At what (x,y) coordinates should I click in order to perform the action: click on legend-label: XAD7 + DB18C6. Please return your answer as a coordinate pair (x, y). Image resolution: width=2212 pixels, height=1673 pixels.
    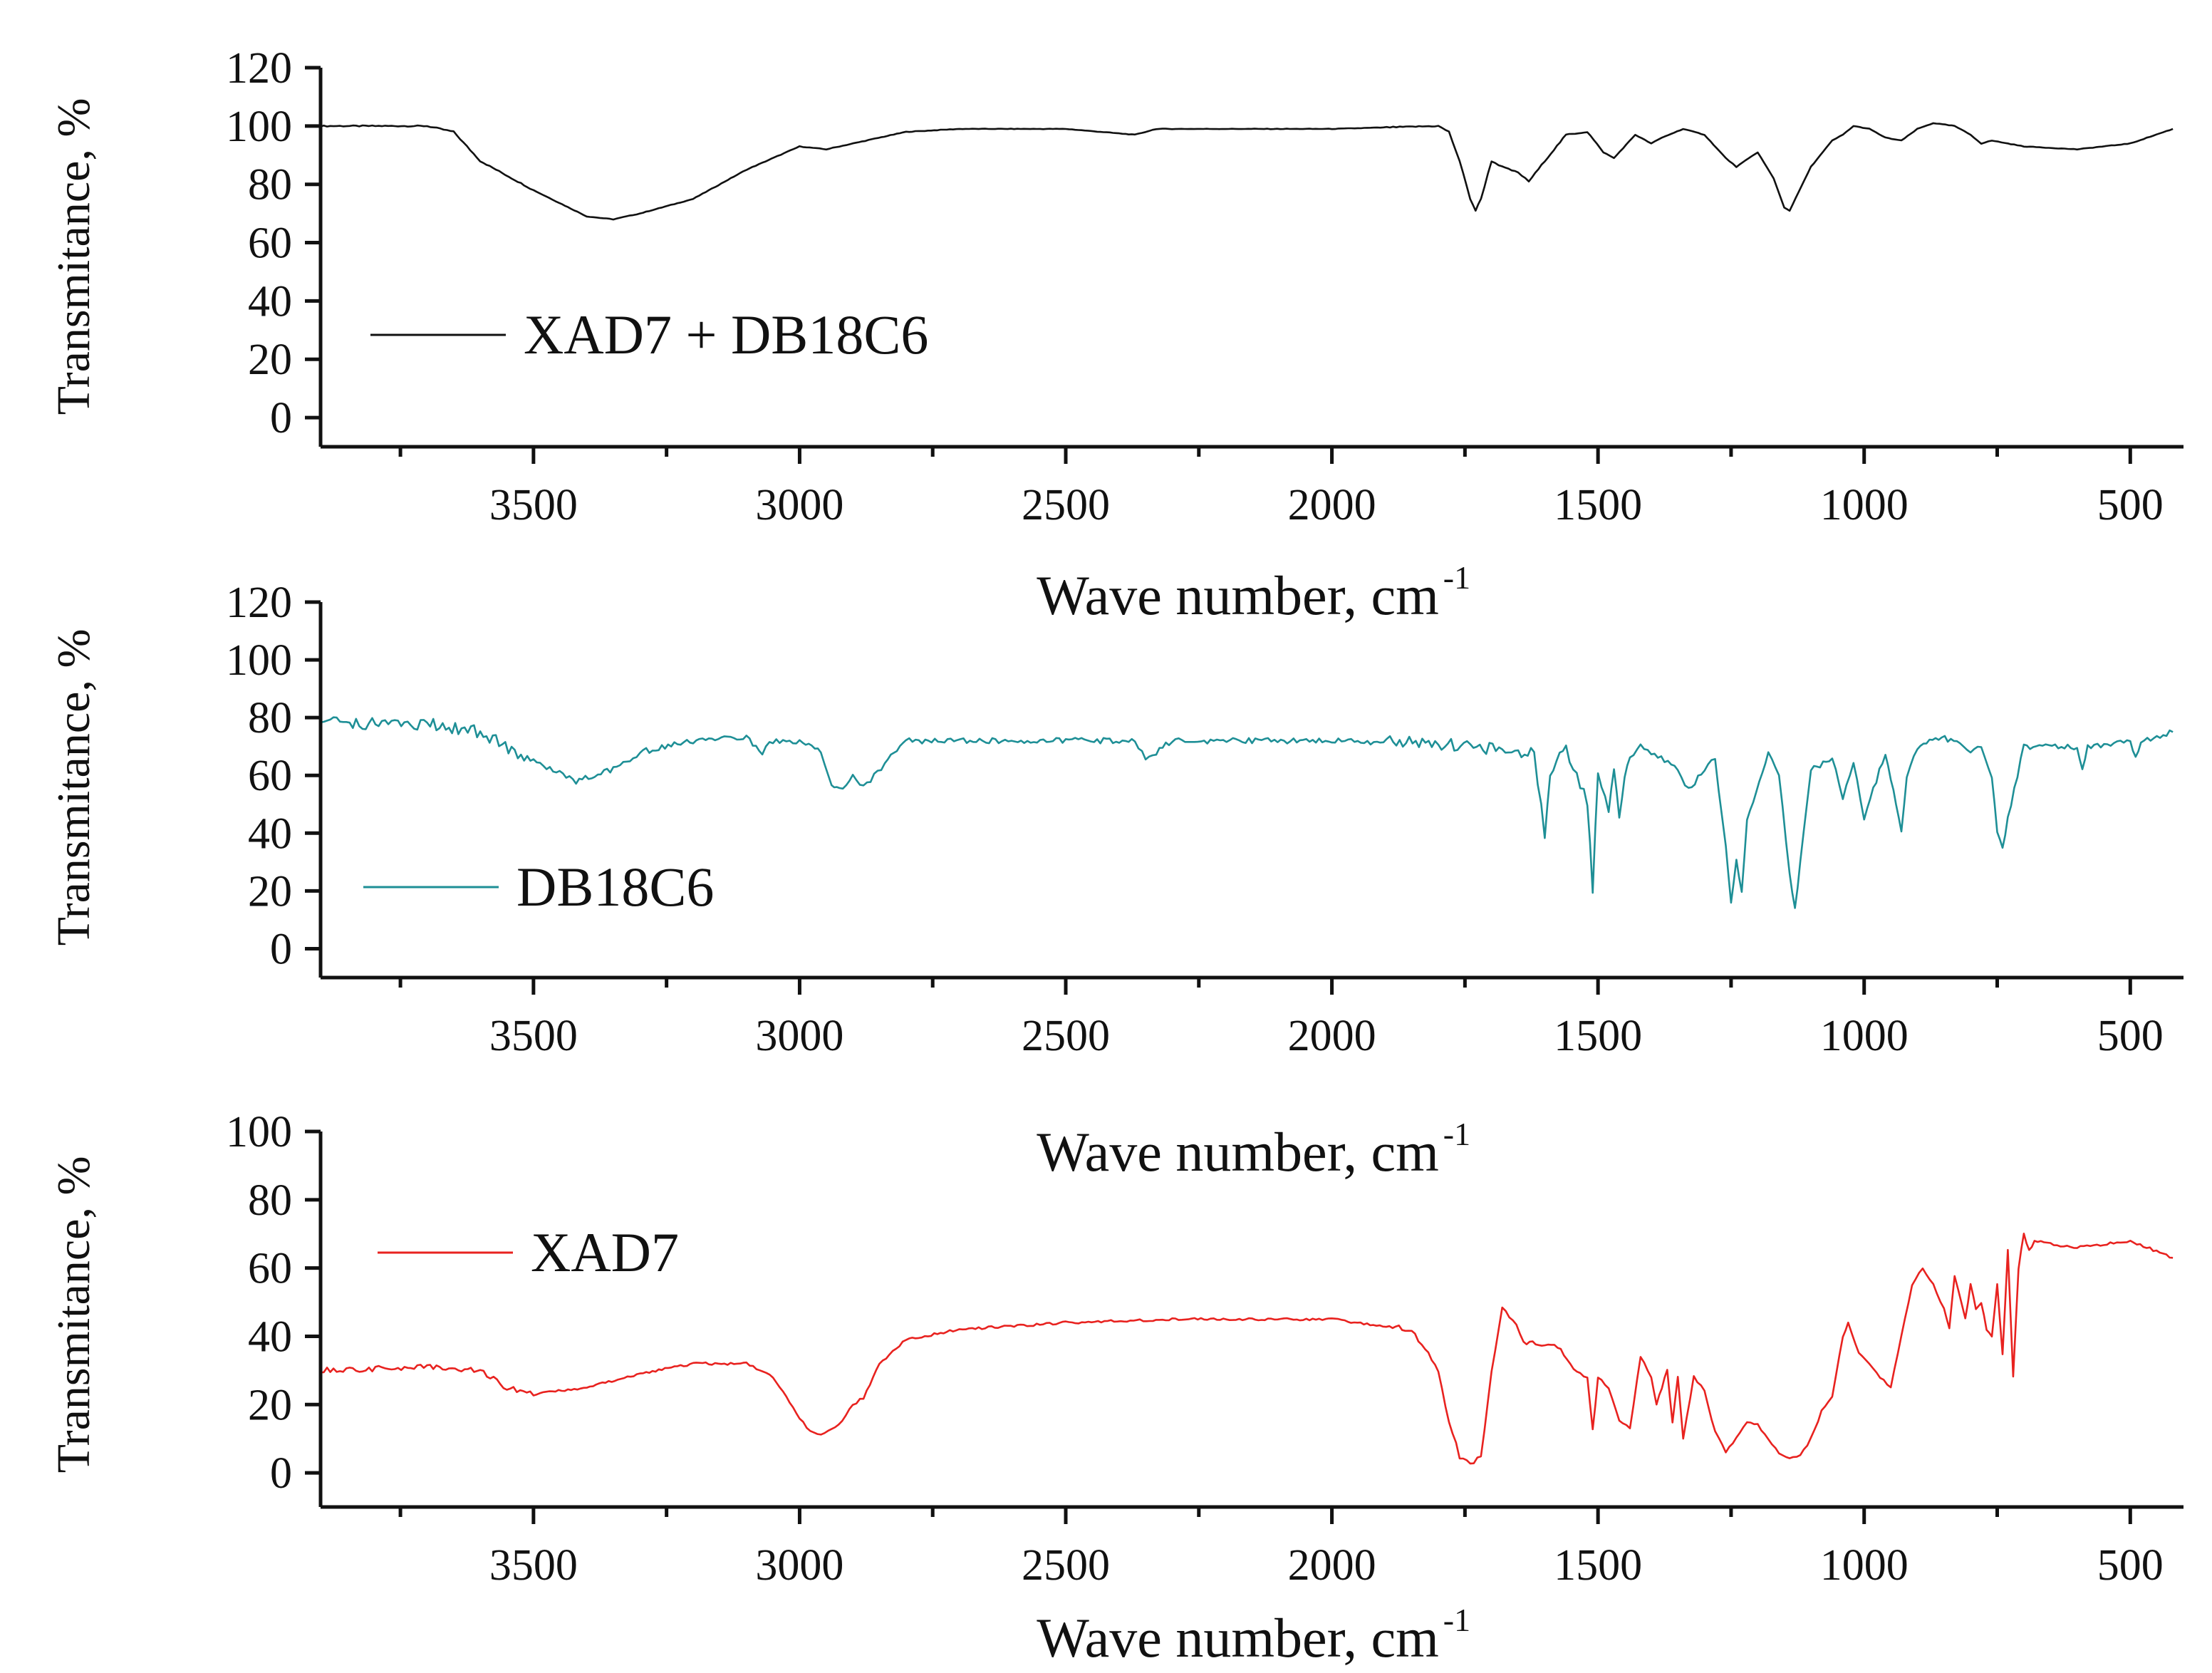
    Looking at the image, I should click on (726, 335).